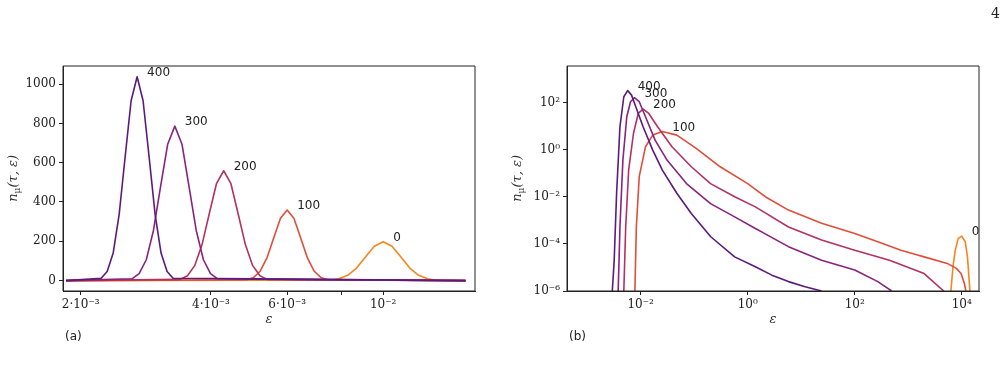 Image resolution: width=1006 pixels, height=379 pixels. Describe the element at coordinates (44, 240) in the screenshot. I see `y-tick-label: 200` at that location.